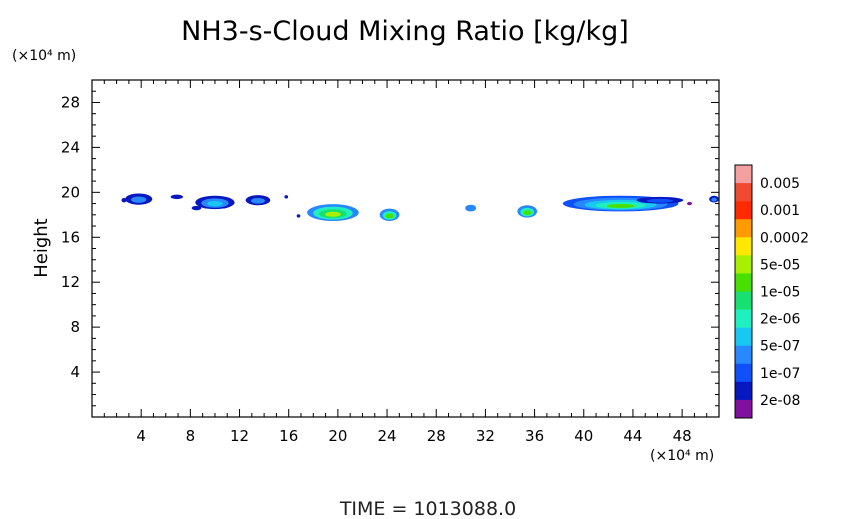 This screenshot has width=854, height=519. Describe the element at coordinates (485, 436) in the screenshot. I see `x-tick-label: 32` at that location.